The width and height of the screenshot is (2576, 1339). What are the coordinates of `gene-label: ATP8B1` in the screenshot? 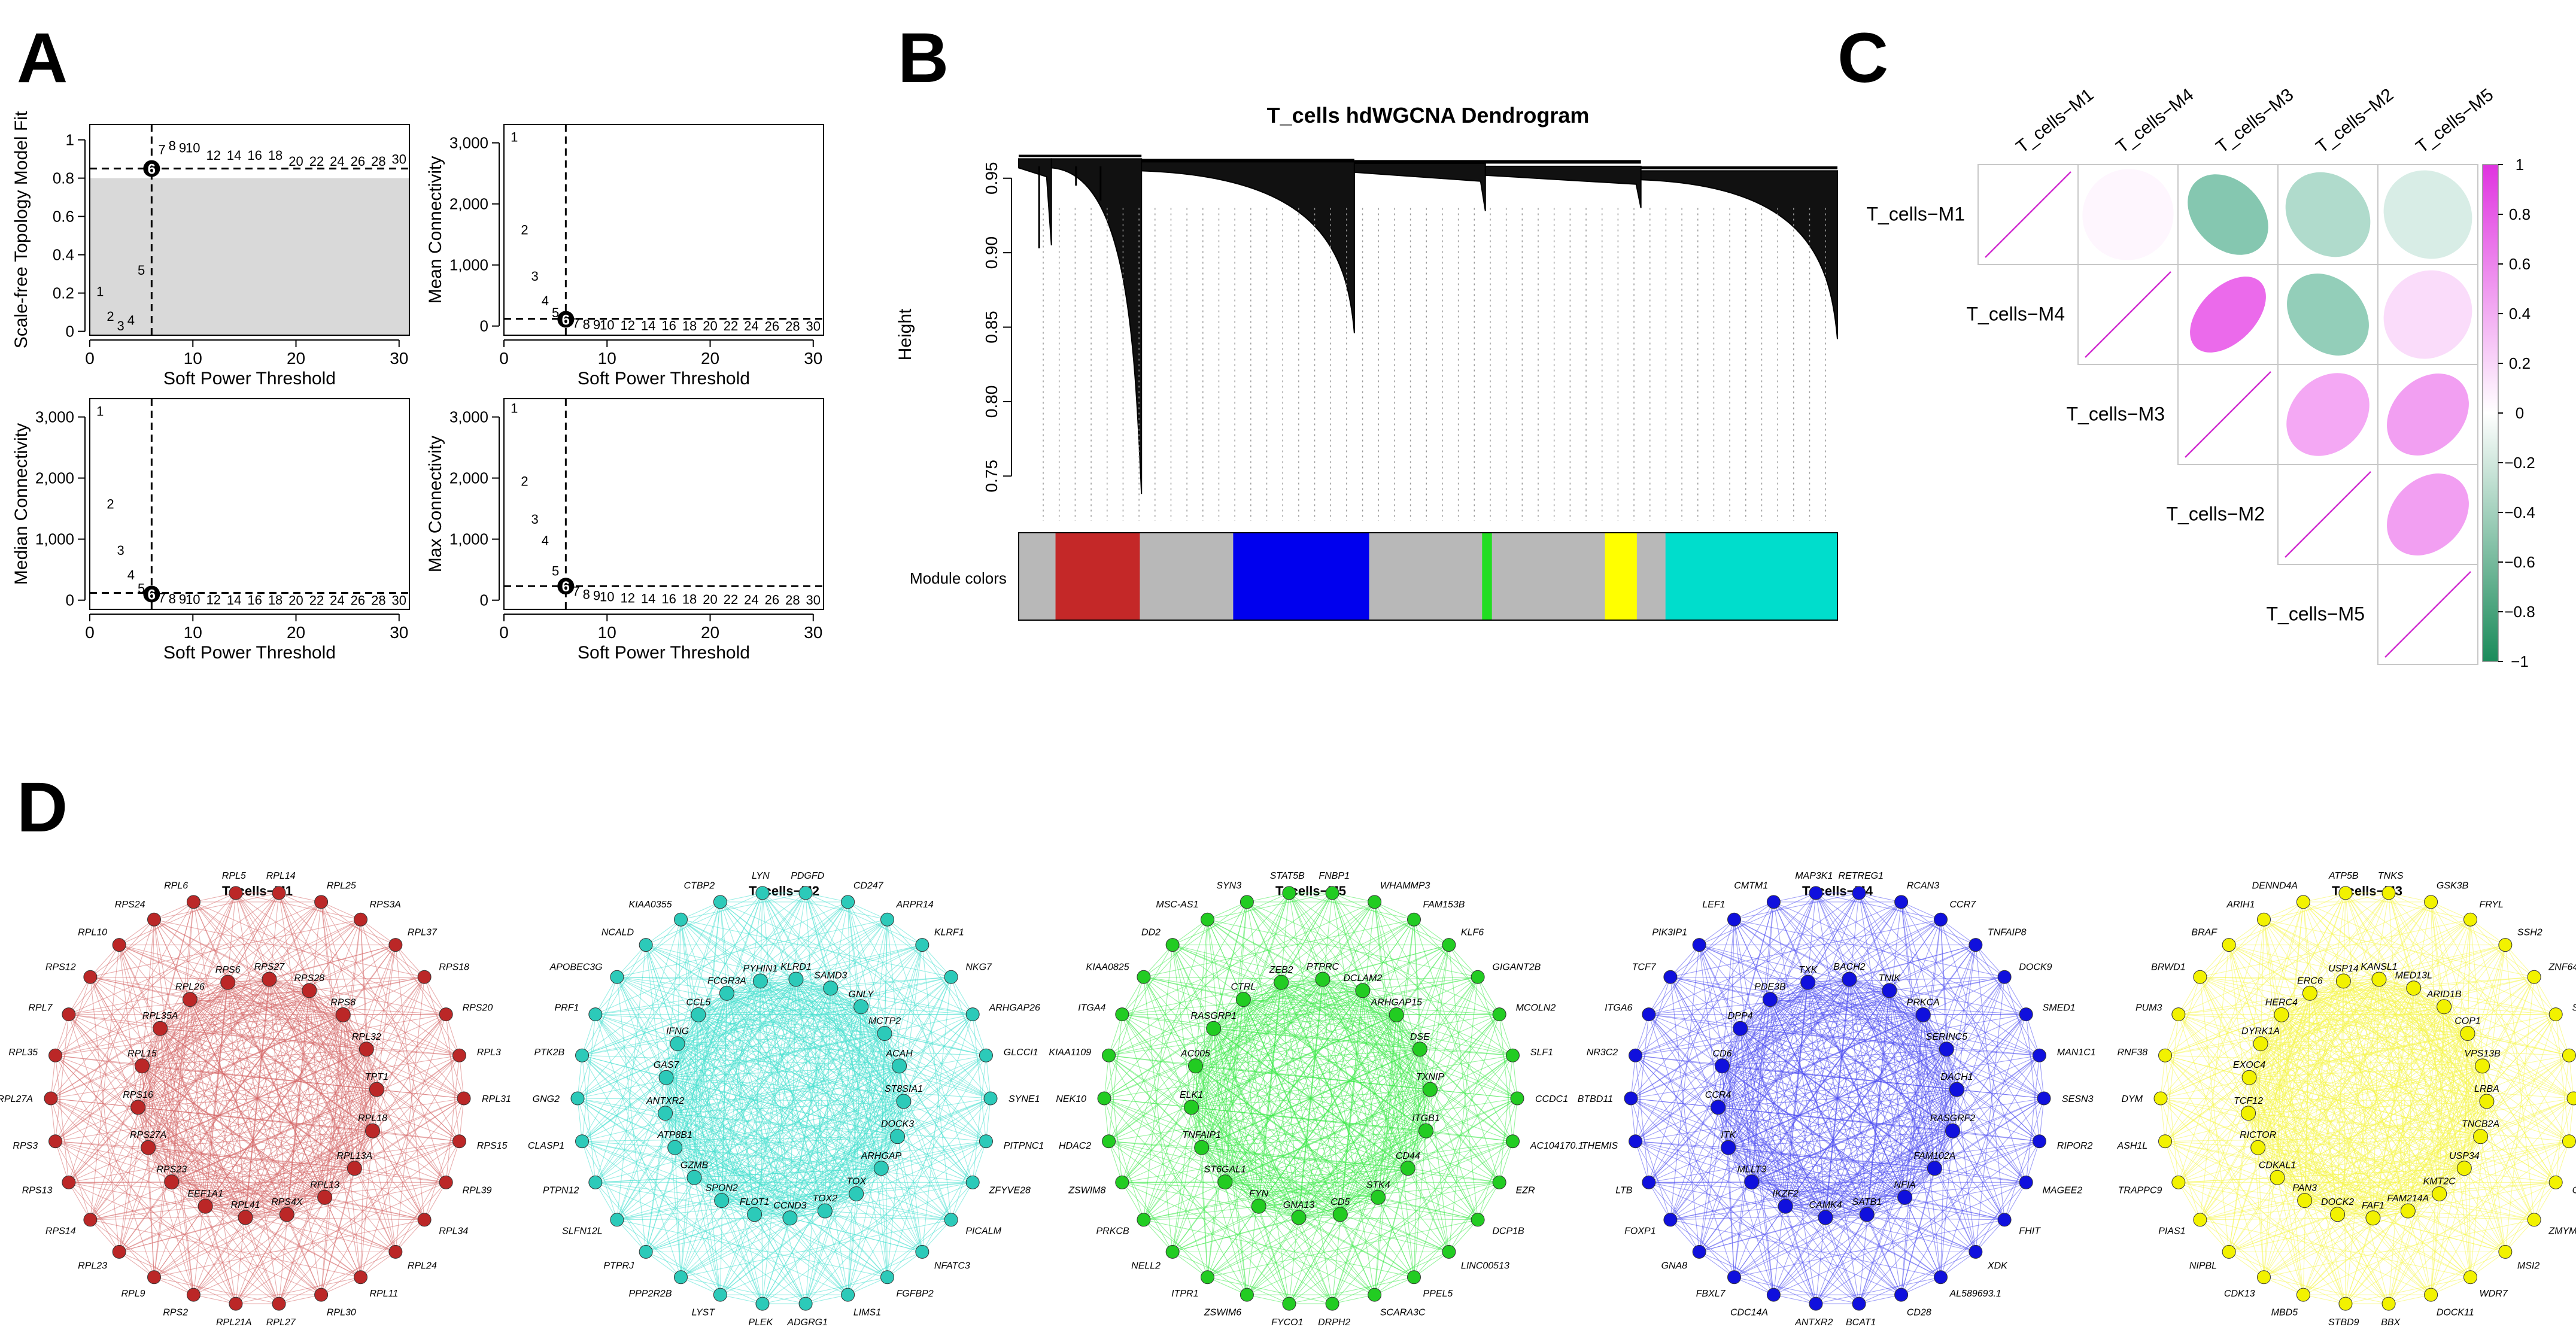 It's located at (674, 1135).